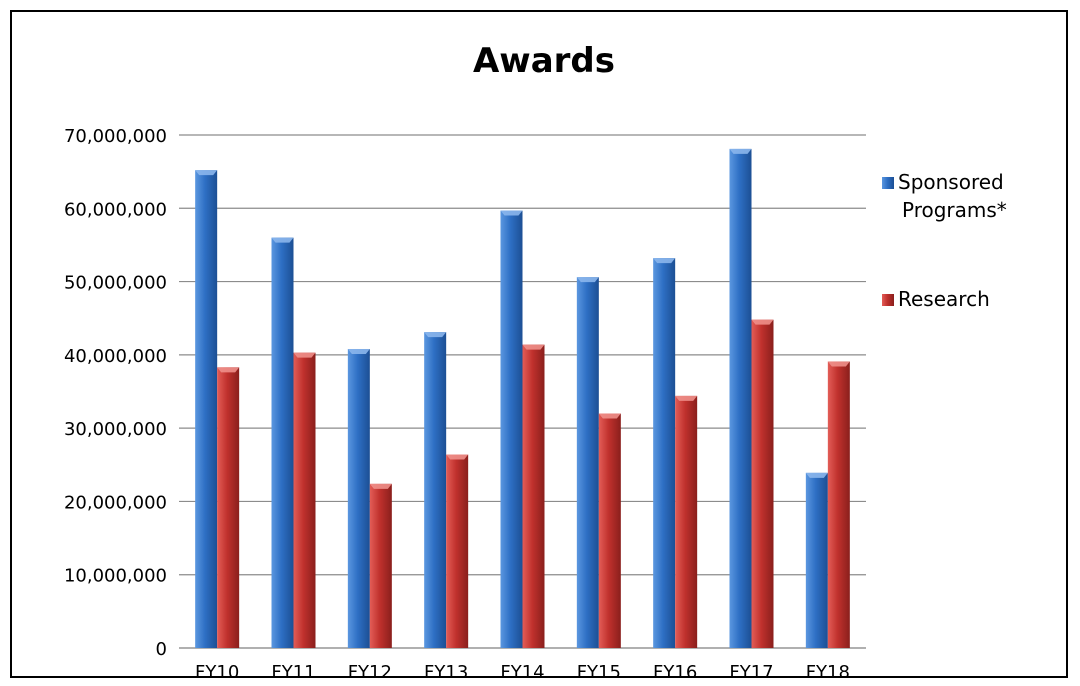 The height and width of the screenshot is (686, 1080). What do you see at coordinates (751, 669) in the screenshot?
I see `x-tick-label: FY17` at bounding box center [751, 669].